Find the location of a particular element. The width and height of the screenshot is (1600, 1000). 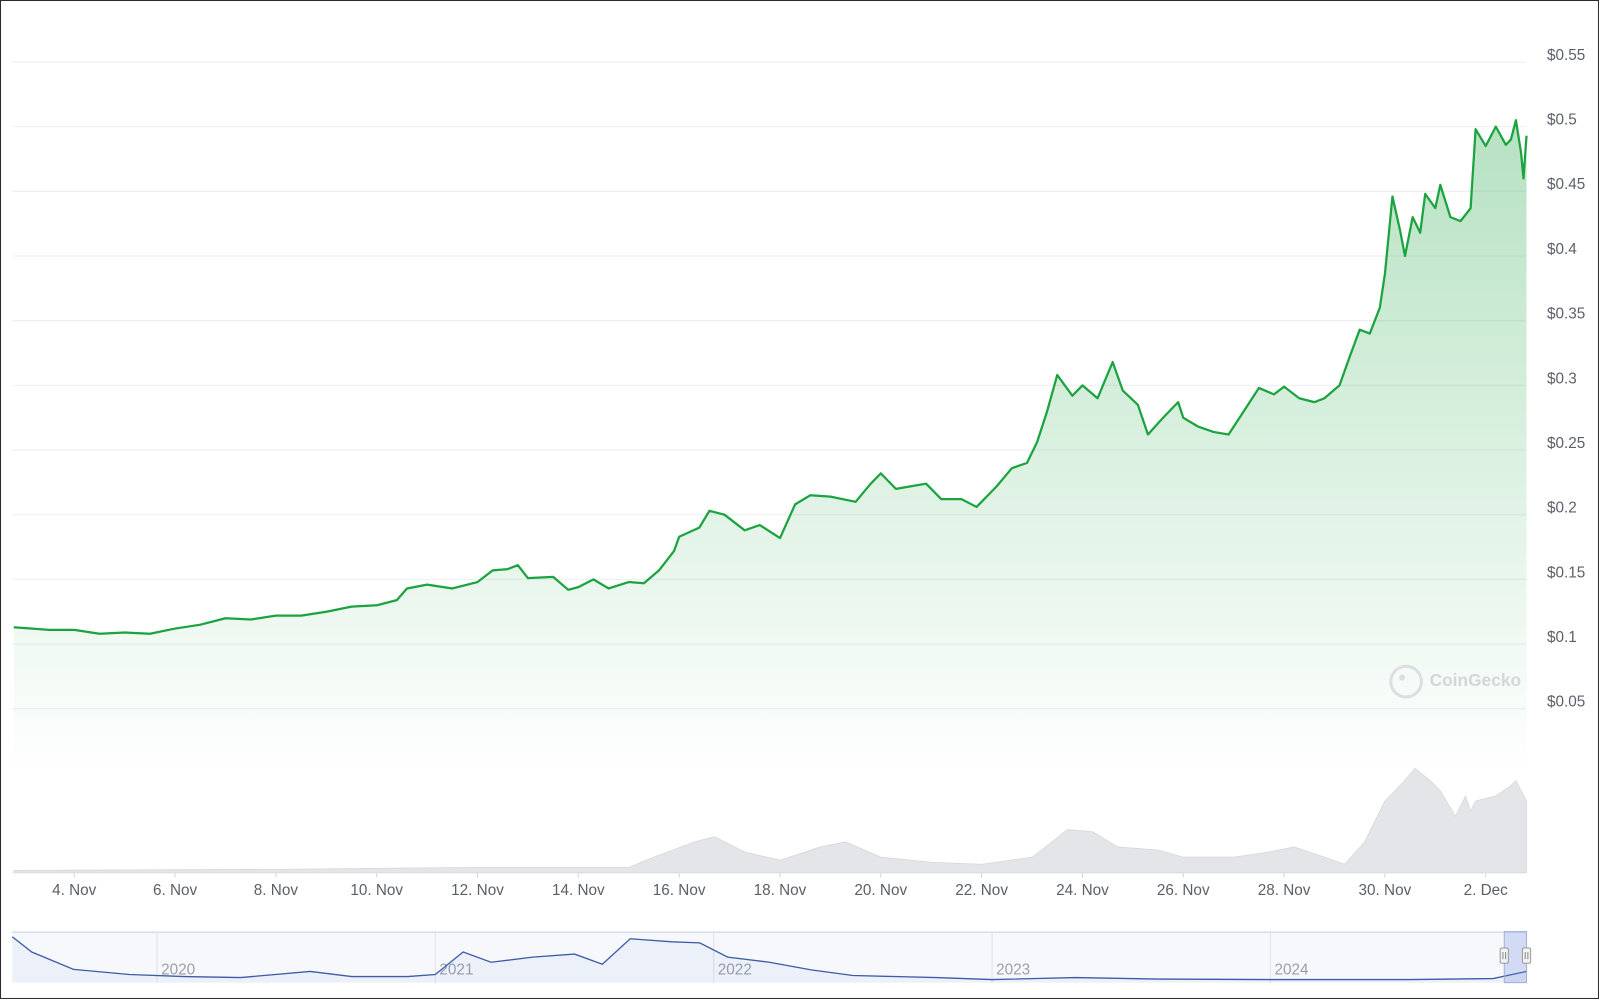

x-tick-label: 30. Nov is located at coordinates (1385, 890).